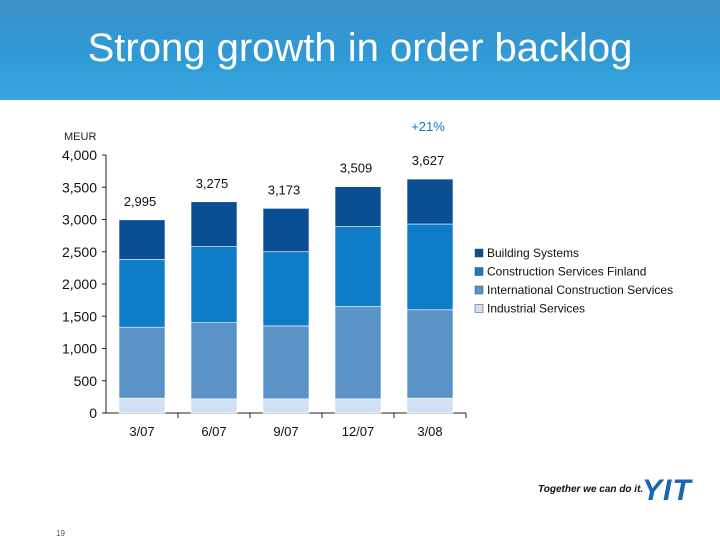  I want to click on legend-label: Industrial Services, so click(536, 309).